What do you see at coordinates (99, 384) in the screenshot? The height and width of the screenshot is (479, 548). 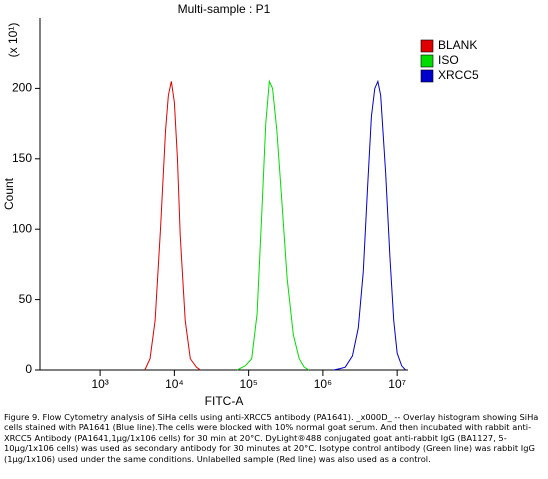 I see `x-tick-label: 10³` at bounding box center [99, 384].